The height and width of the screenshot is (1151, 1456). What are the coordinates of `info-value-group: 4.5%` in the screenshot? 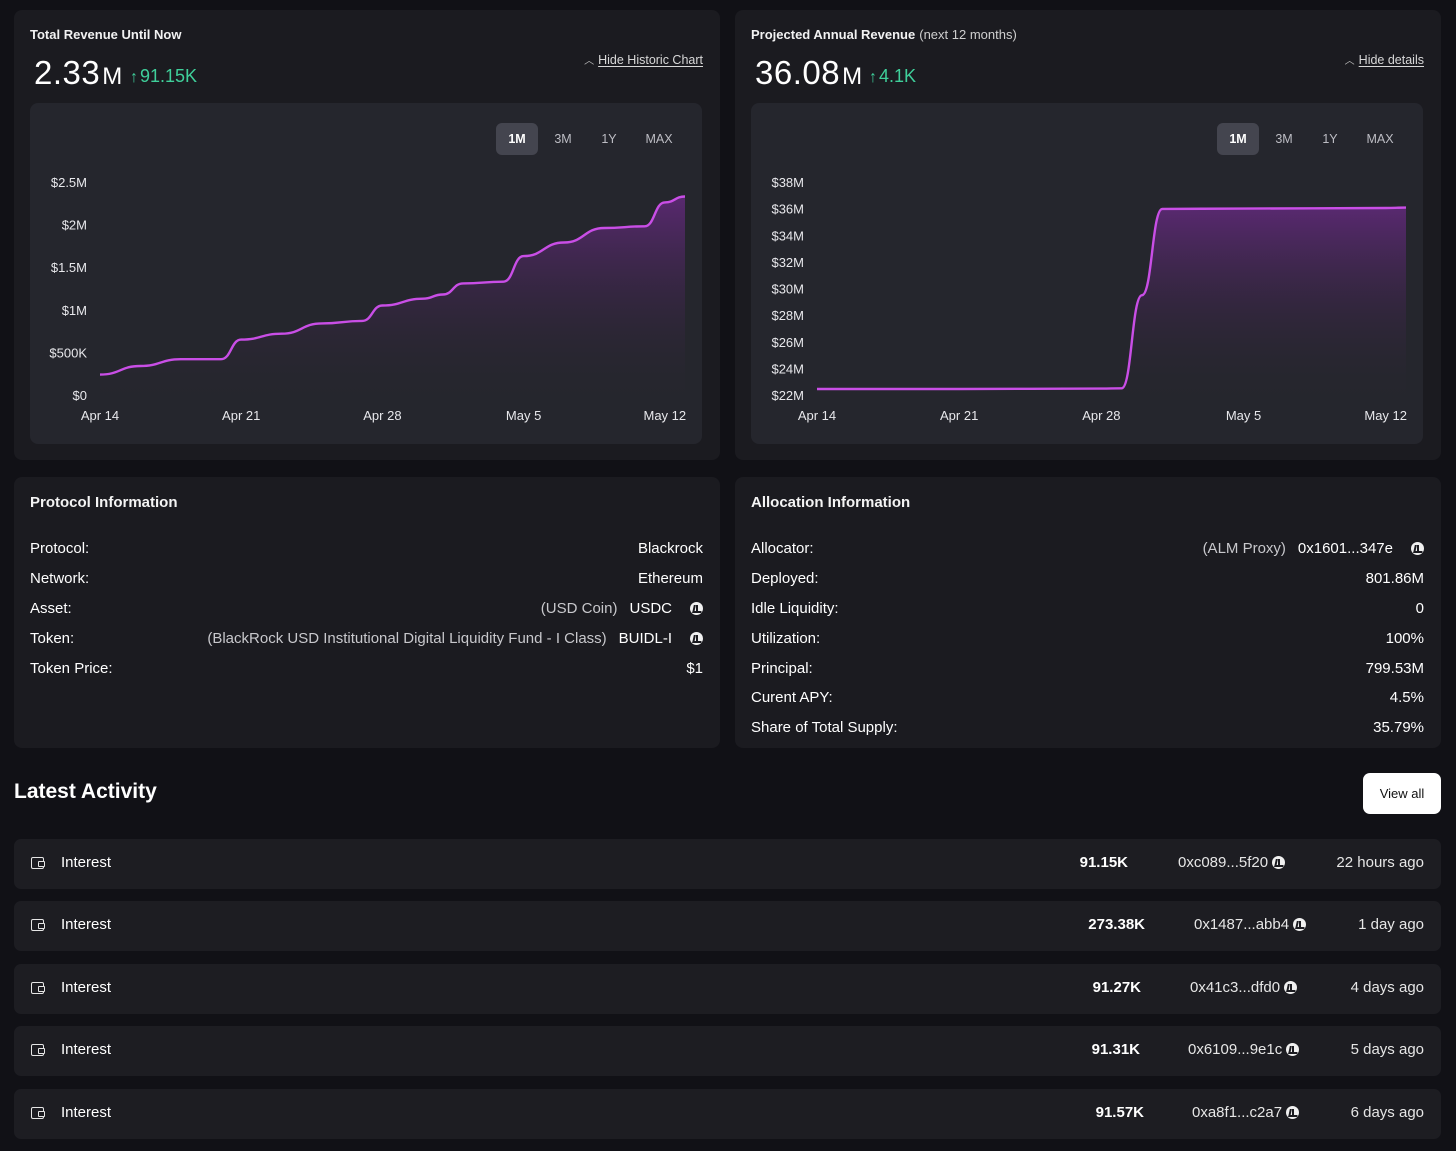 It's located at (1407, 697).